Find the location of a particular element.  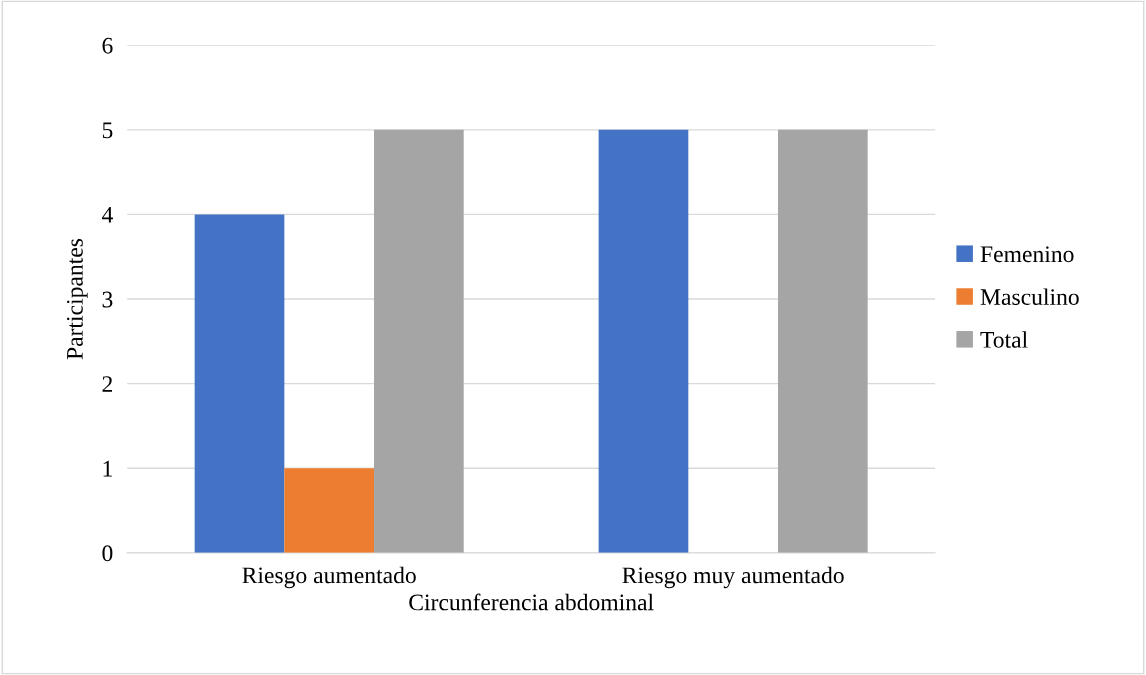

y-tick-label: 2 is located at coordinates (107, 384).